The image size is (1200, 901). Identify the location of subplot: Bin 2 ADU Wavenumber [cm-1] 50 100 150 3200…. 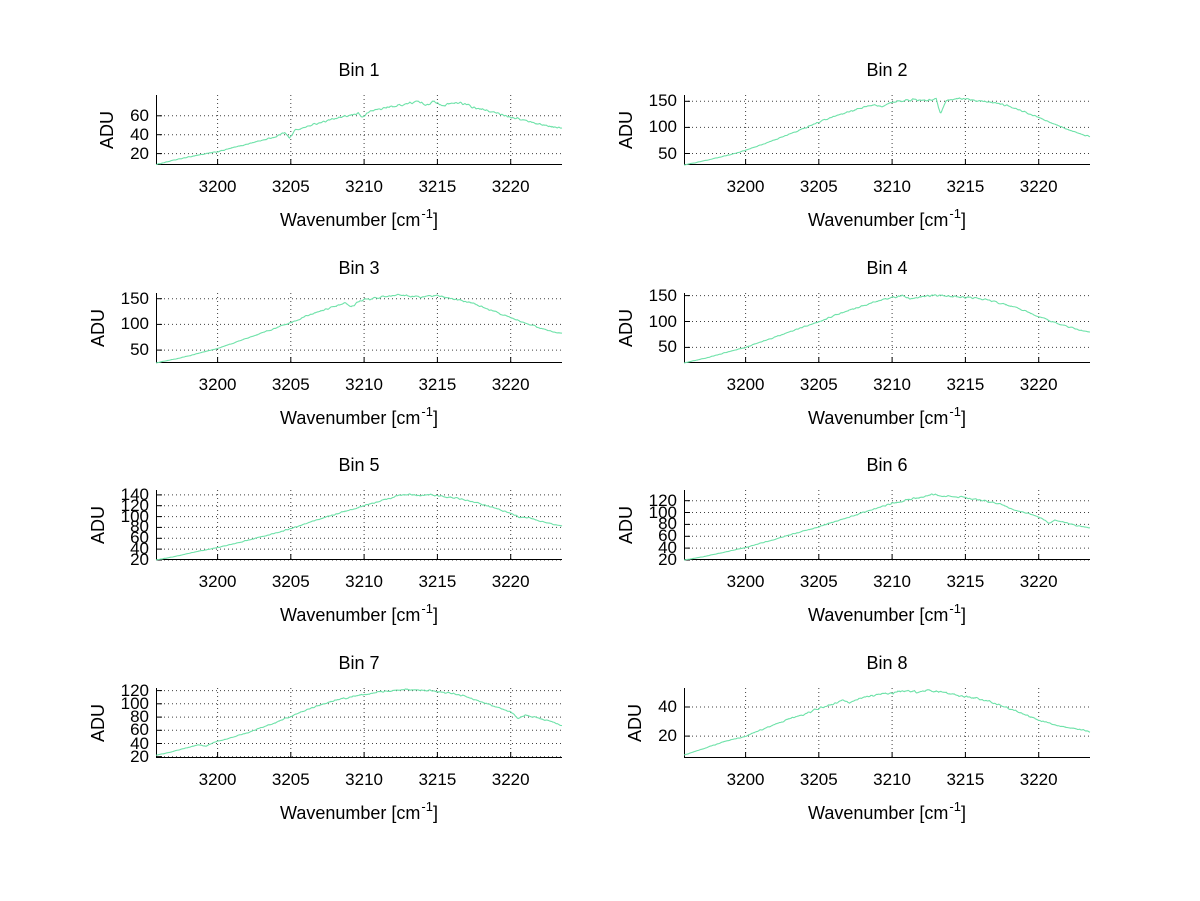
(853, 145).